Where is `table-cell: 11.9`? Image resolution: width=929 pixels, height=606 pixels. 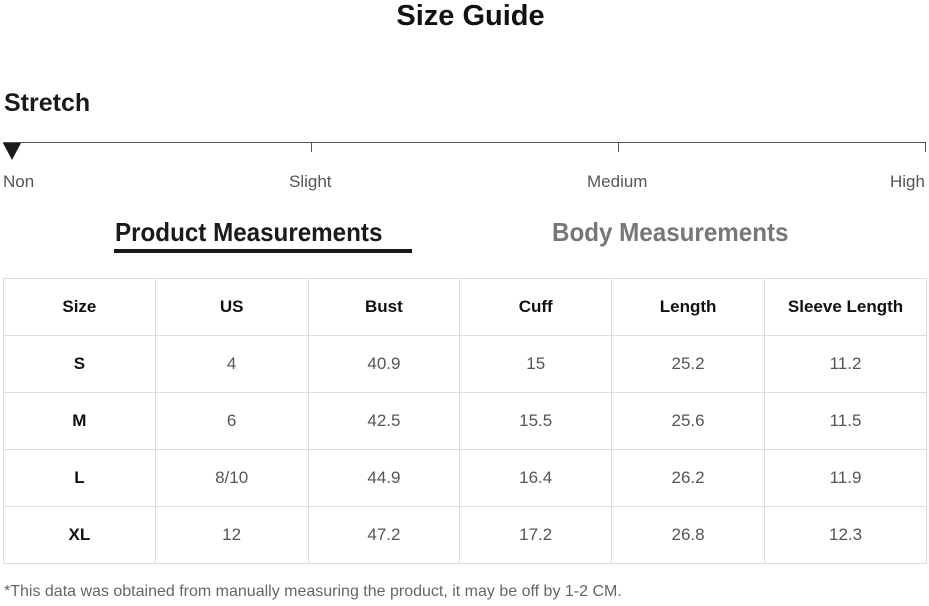 table-cell: 11.9 is located at coordinates (845, 478).